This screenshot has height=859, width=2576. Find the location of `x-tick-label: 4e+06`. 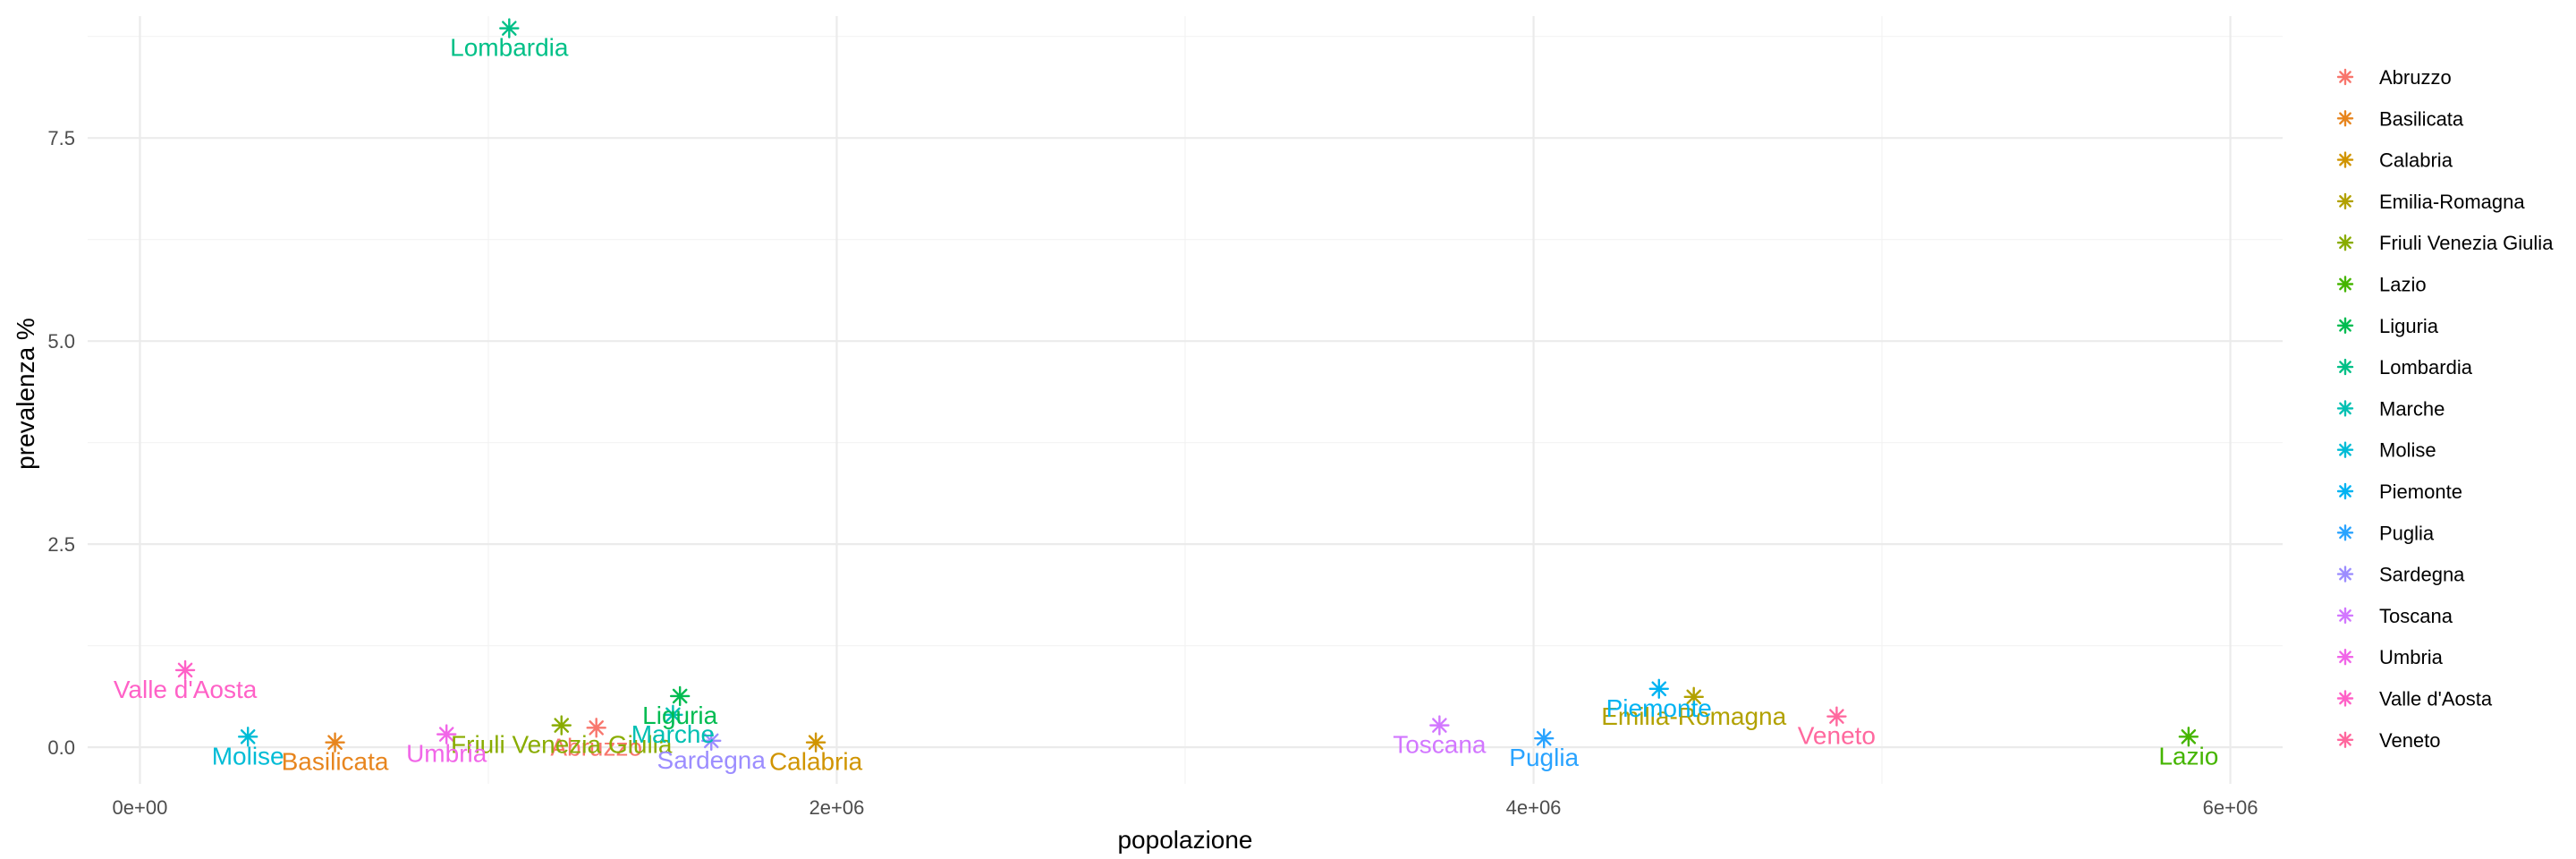

x-tick-label: 4e+06 is located at coordinates (1534, 807).